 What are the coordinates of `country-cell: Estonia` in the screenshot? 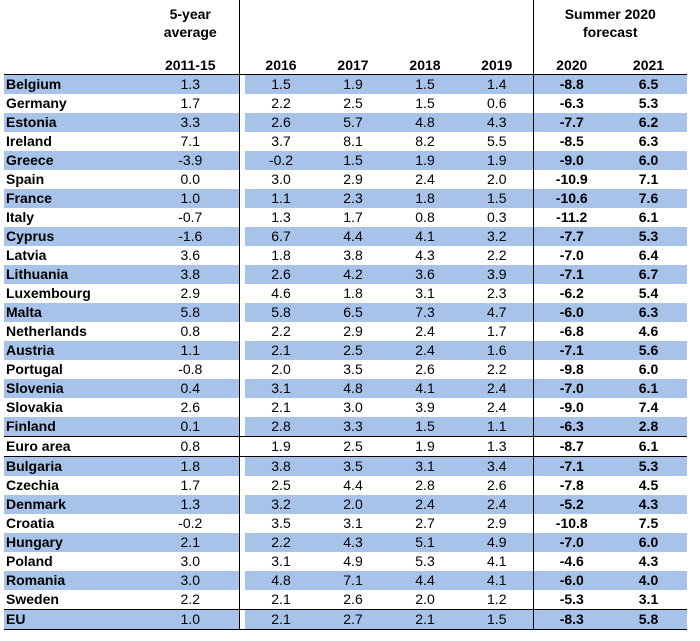 It's located at (73, 122).